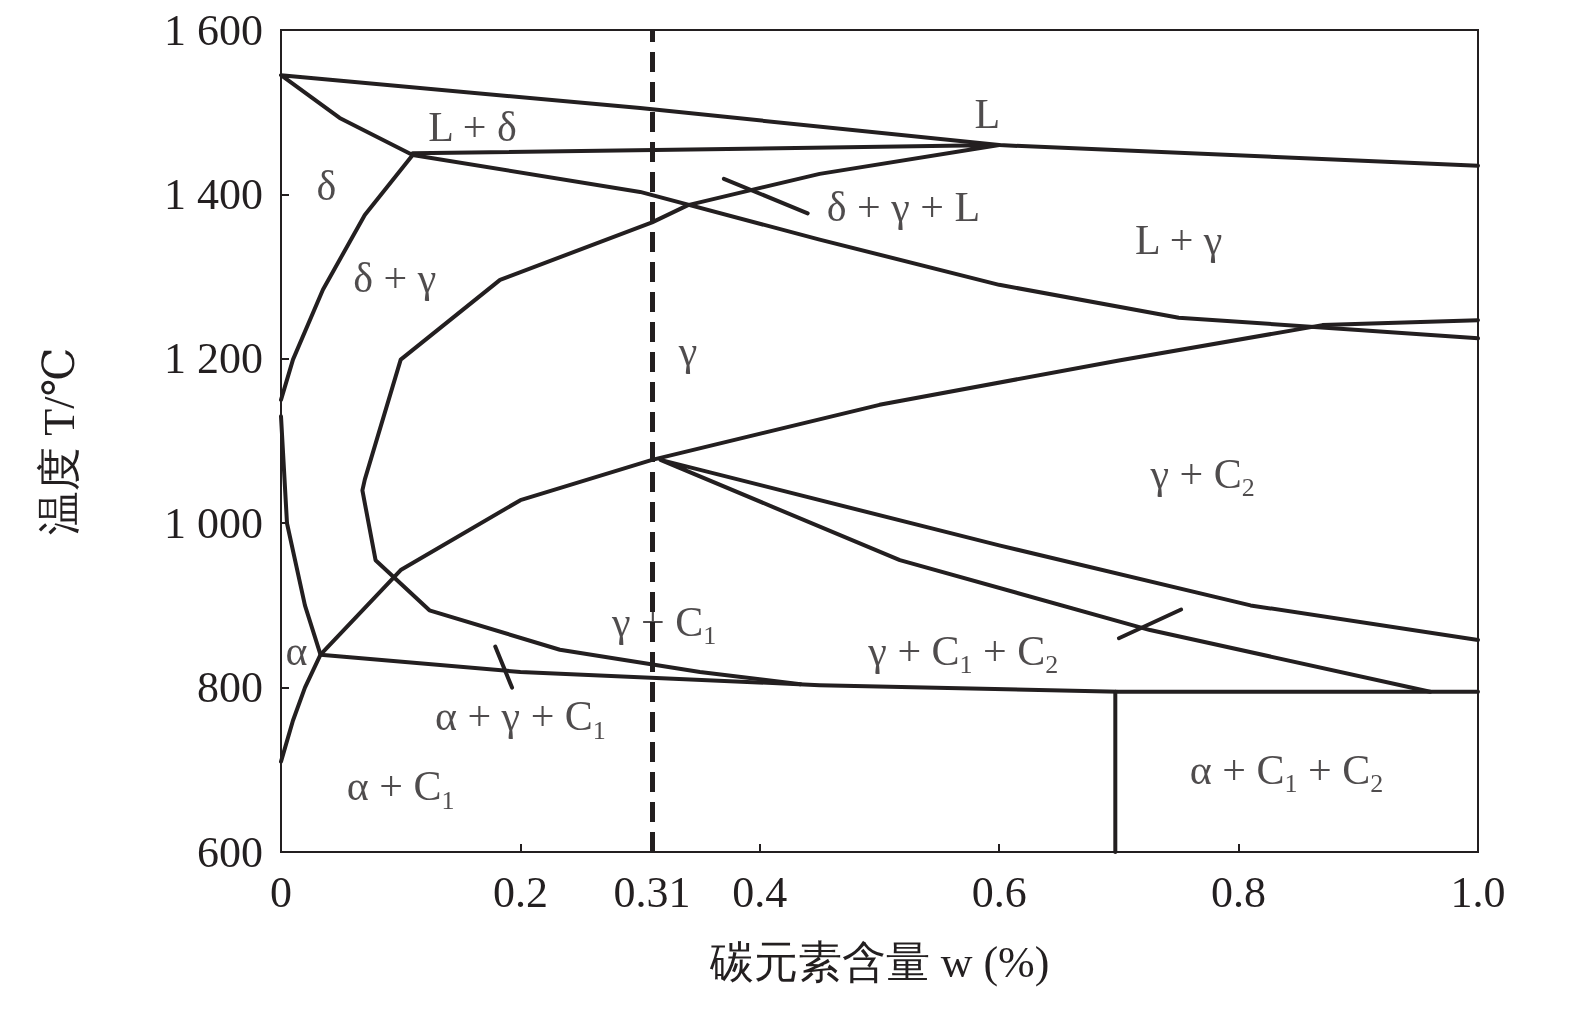  I want to click on y-tick-label: 1 200, so click(213, 359).